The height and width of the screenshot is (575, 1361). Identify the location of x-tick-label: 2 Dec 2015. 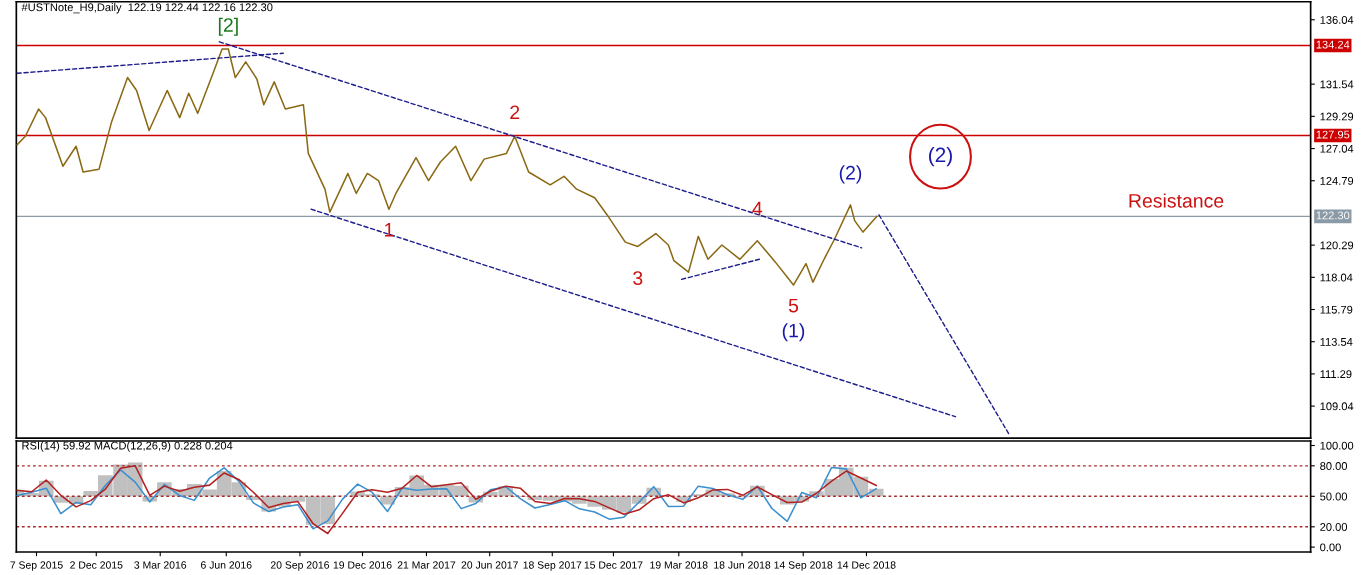
(96, 565).